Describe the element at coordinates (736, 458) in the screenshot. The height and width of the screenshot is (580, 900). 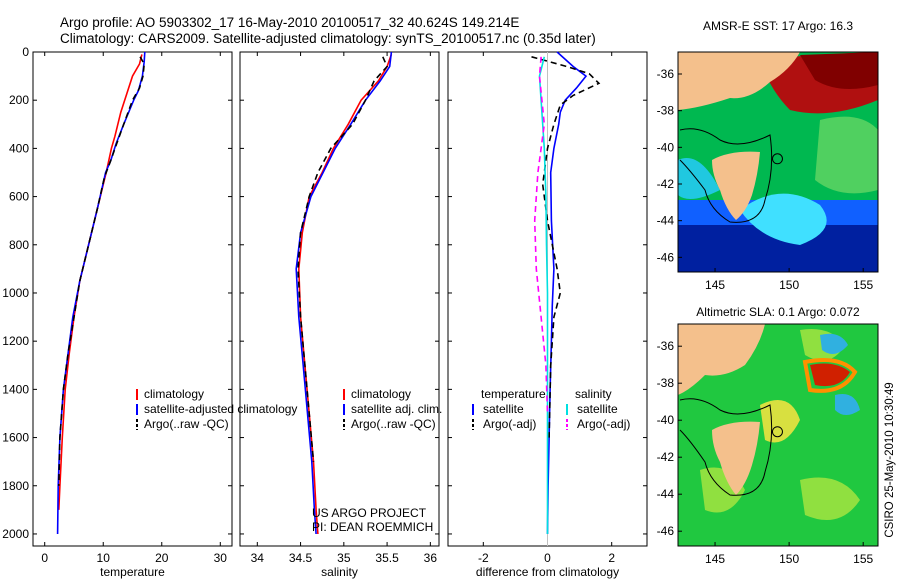
I see `sla-tasmania` at that location.